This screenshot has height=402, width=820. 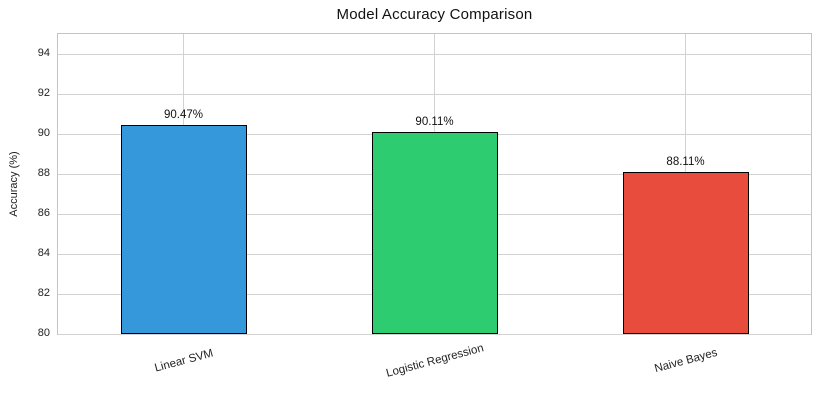 I want to click on y-tick-label: 80, so click(x=43, y=333).